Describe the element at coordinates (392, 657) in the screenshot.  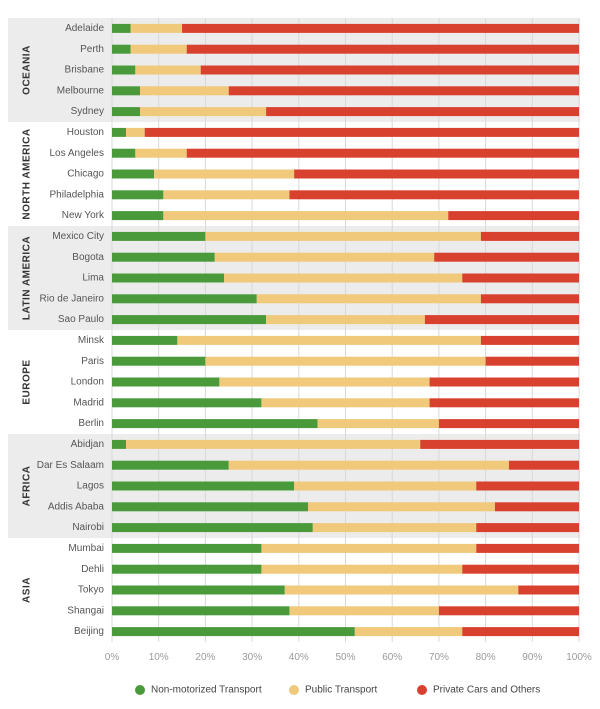
I see `x-tick-label: 60%` at that location.